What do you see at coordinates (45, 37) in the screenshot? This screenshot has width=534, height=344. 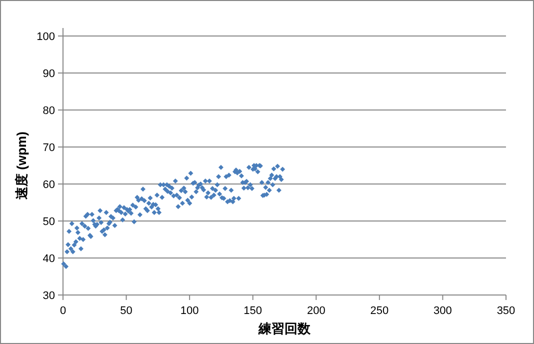 I see `y-tick-label: 100` at bounding box center [45, 37].